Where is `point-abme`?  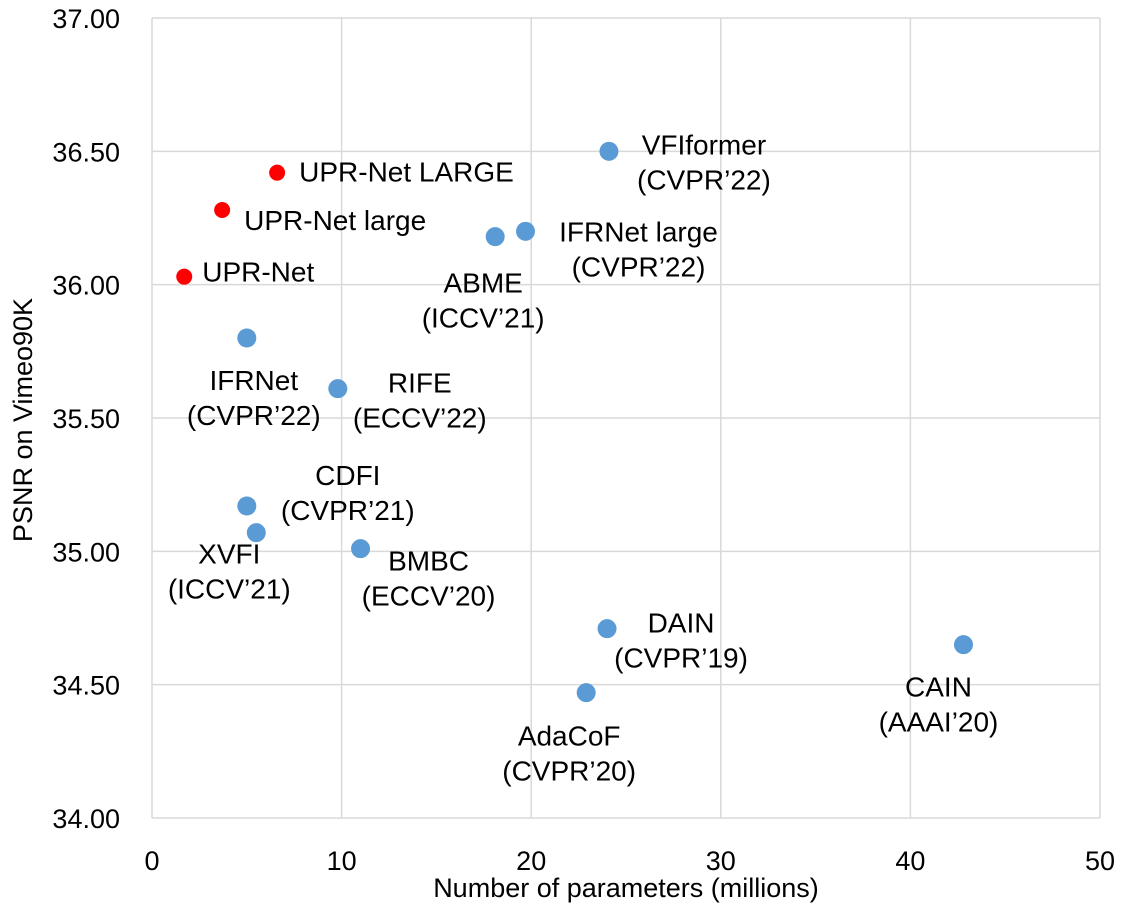
point-abme is located at coordinates (495, 237).